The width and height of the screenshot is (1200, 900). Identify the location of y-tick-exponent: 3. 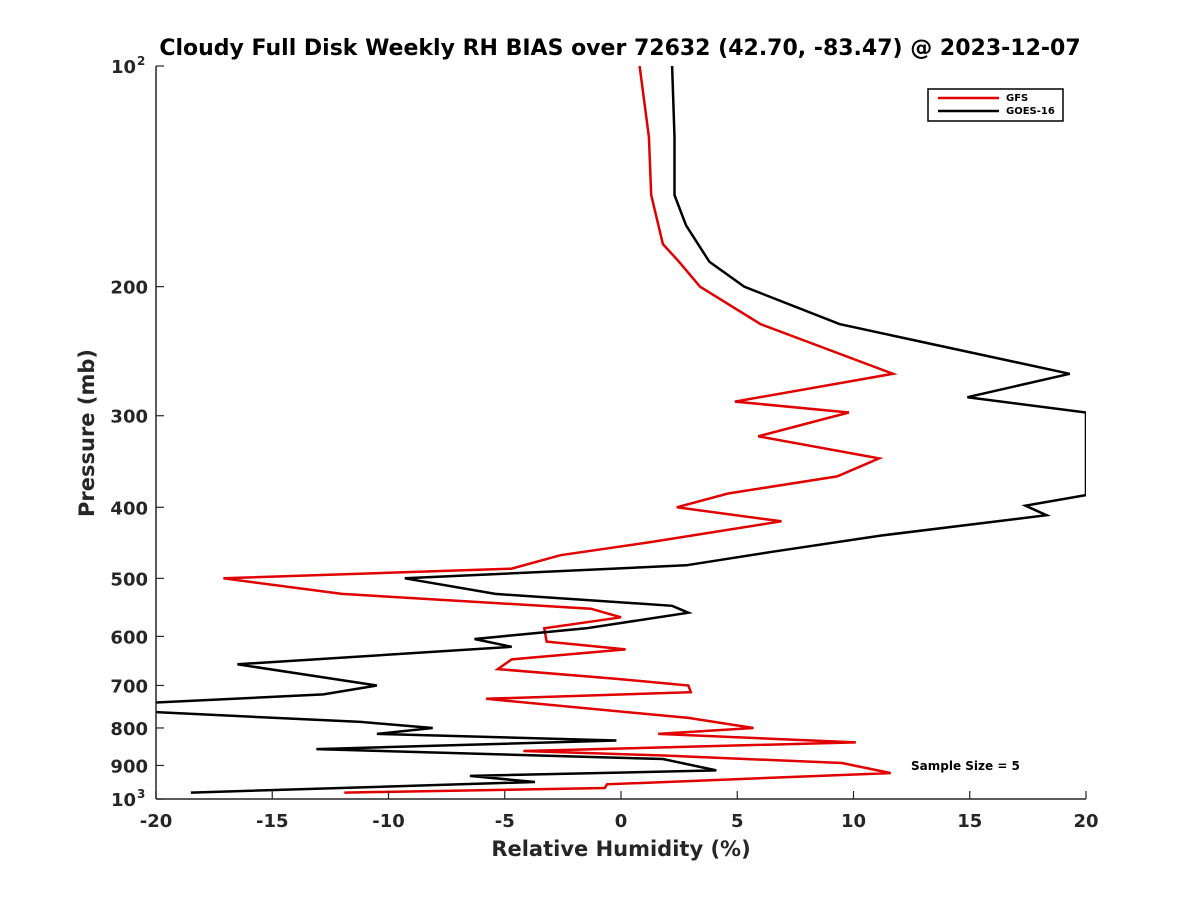
(141, 794).